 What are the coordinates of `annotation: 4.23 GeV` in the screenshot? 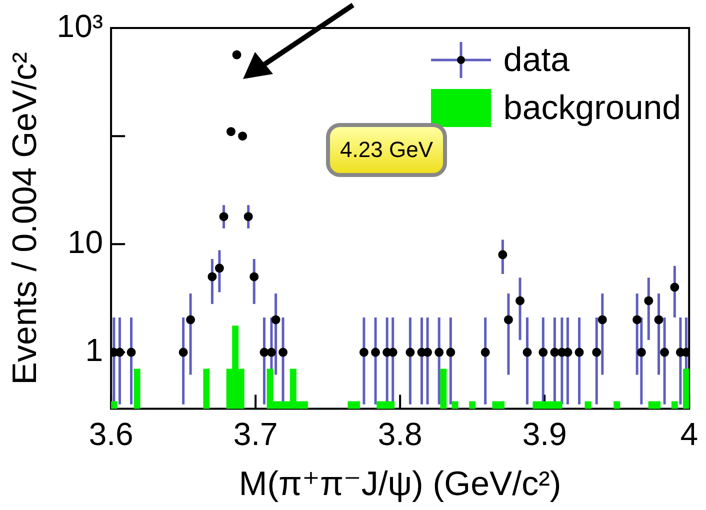 It's located at (386, 150).